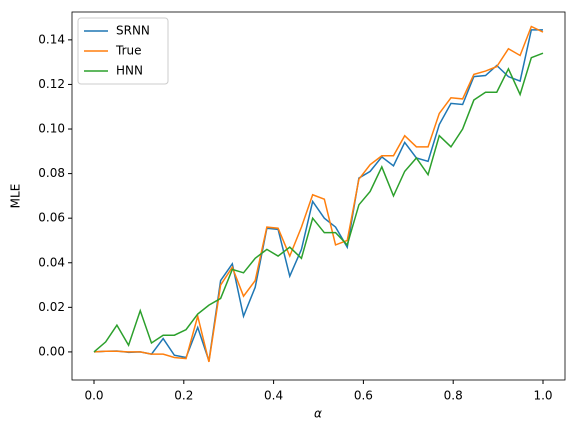  What do you see at coordinates (51, 129) in the screenshot?
I see `y-tick-label: 0.10` at bounding box center [51, 129].